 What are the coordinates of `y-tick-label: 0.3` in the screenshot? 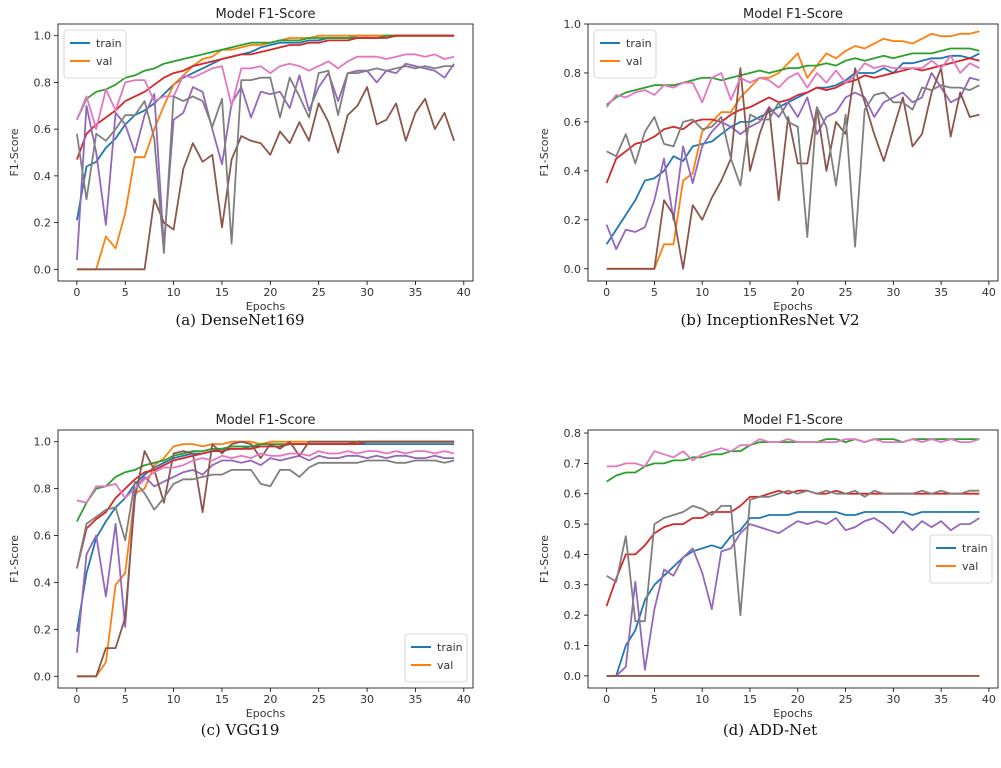 It's located at (573, 585).